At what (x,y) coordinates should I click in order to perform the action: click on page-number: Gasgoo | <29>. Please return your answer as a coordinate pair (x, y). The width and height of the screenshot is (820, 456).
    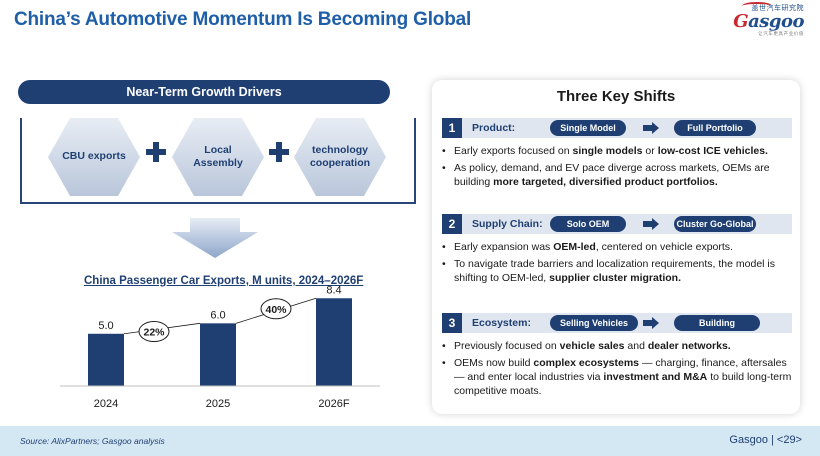
    Looking at the image, I should click on (765, 440).